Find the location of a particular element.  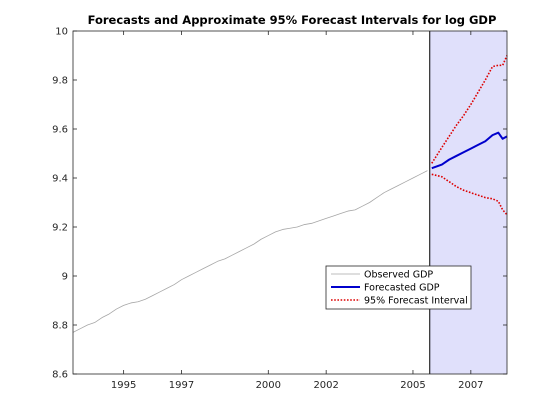

legend-label: Observed GDP is located at coordinates (398, 275).